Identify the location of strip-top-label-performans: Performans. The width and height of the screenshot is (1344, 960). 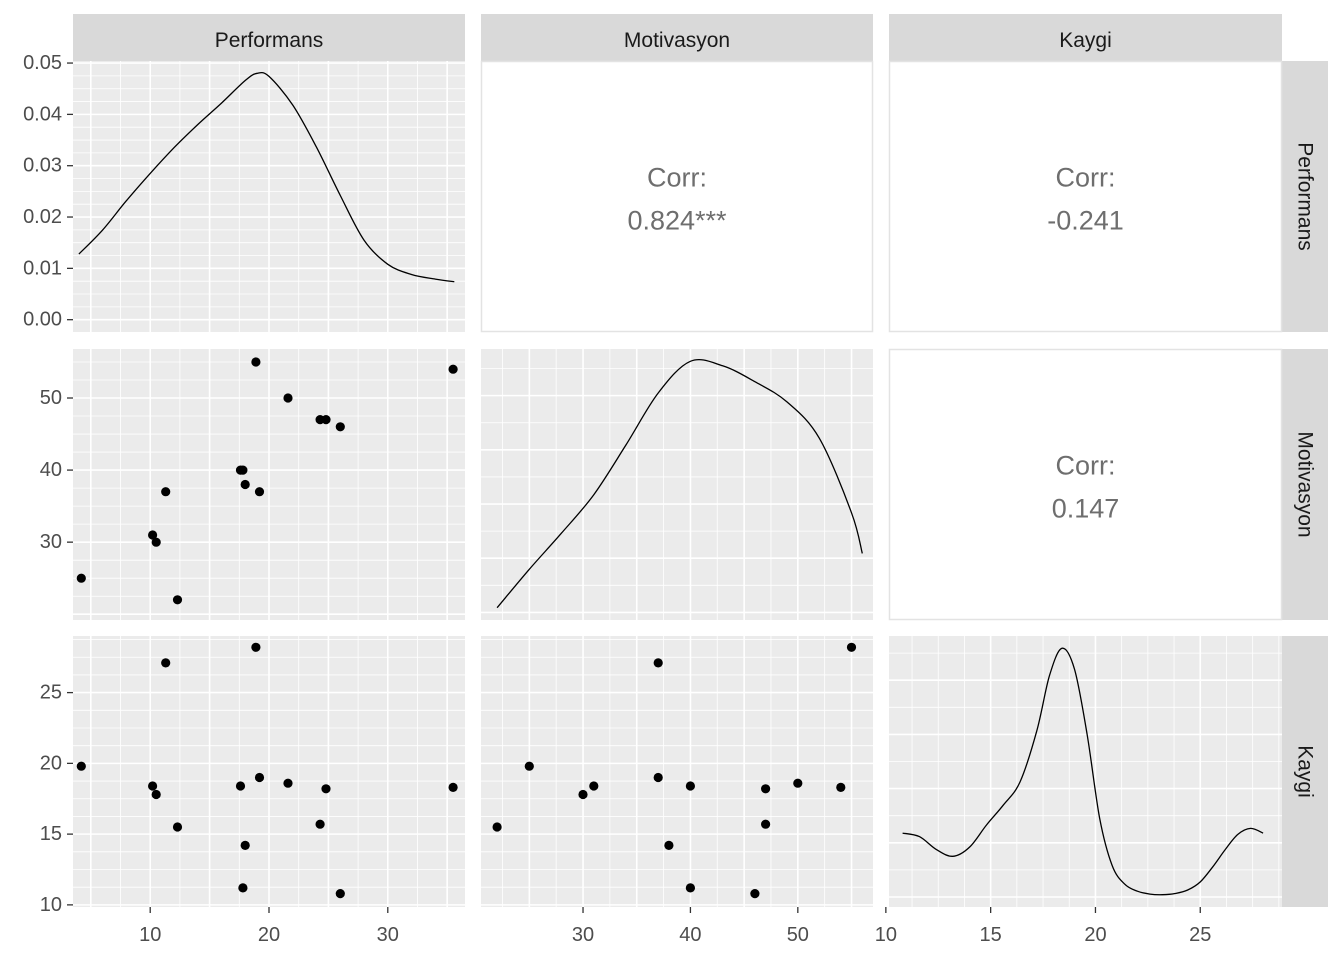
(269, 40).